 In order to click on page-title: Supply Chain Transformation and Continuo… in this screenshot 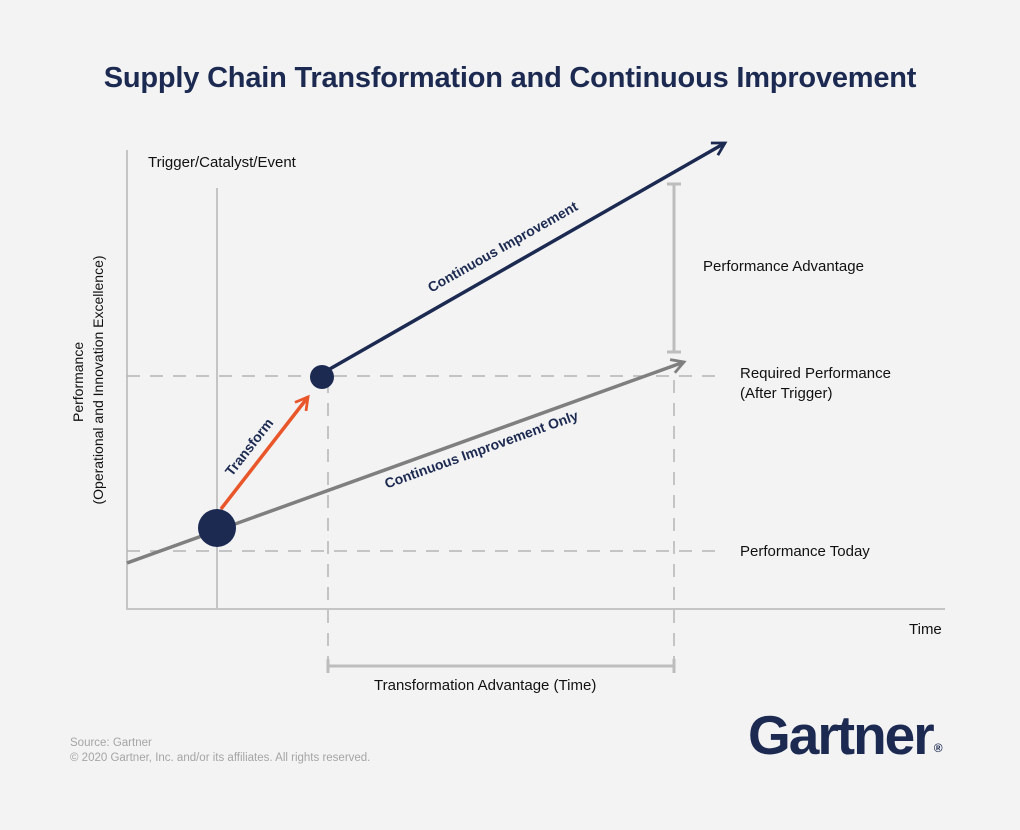, I will do `click(510, 78)`.